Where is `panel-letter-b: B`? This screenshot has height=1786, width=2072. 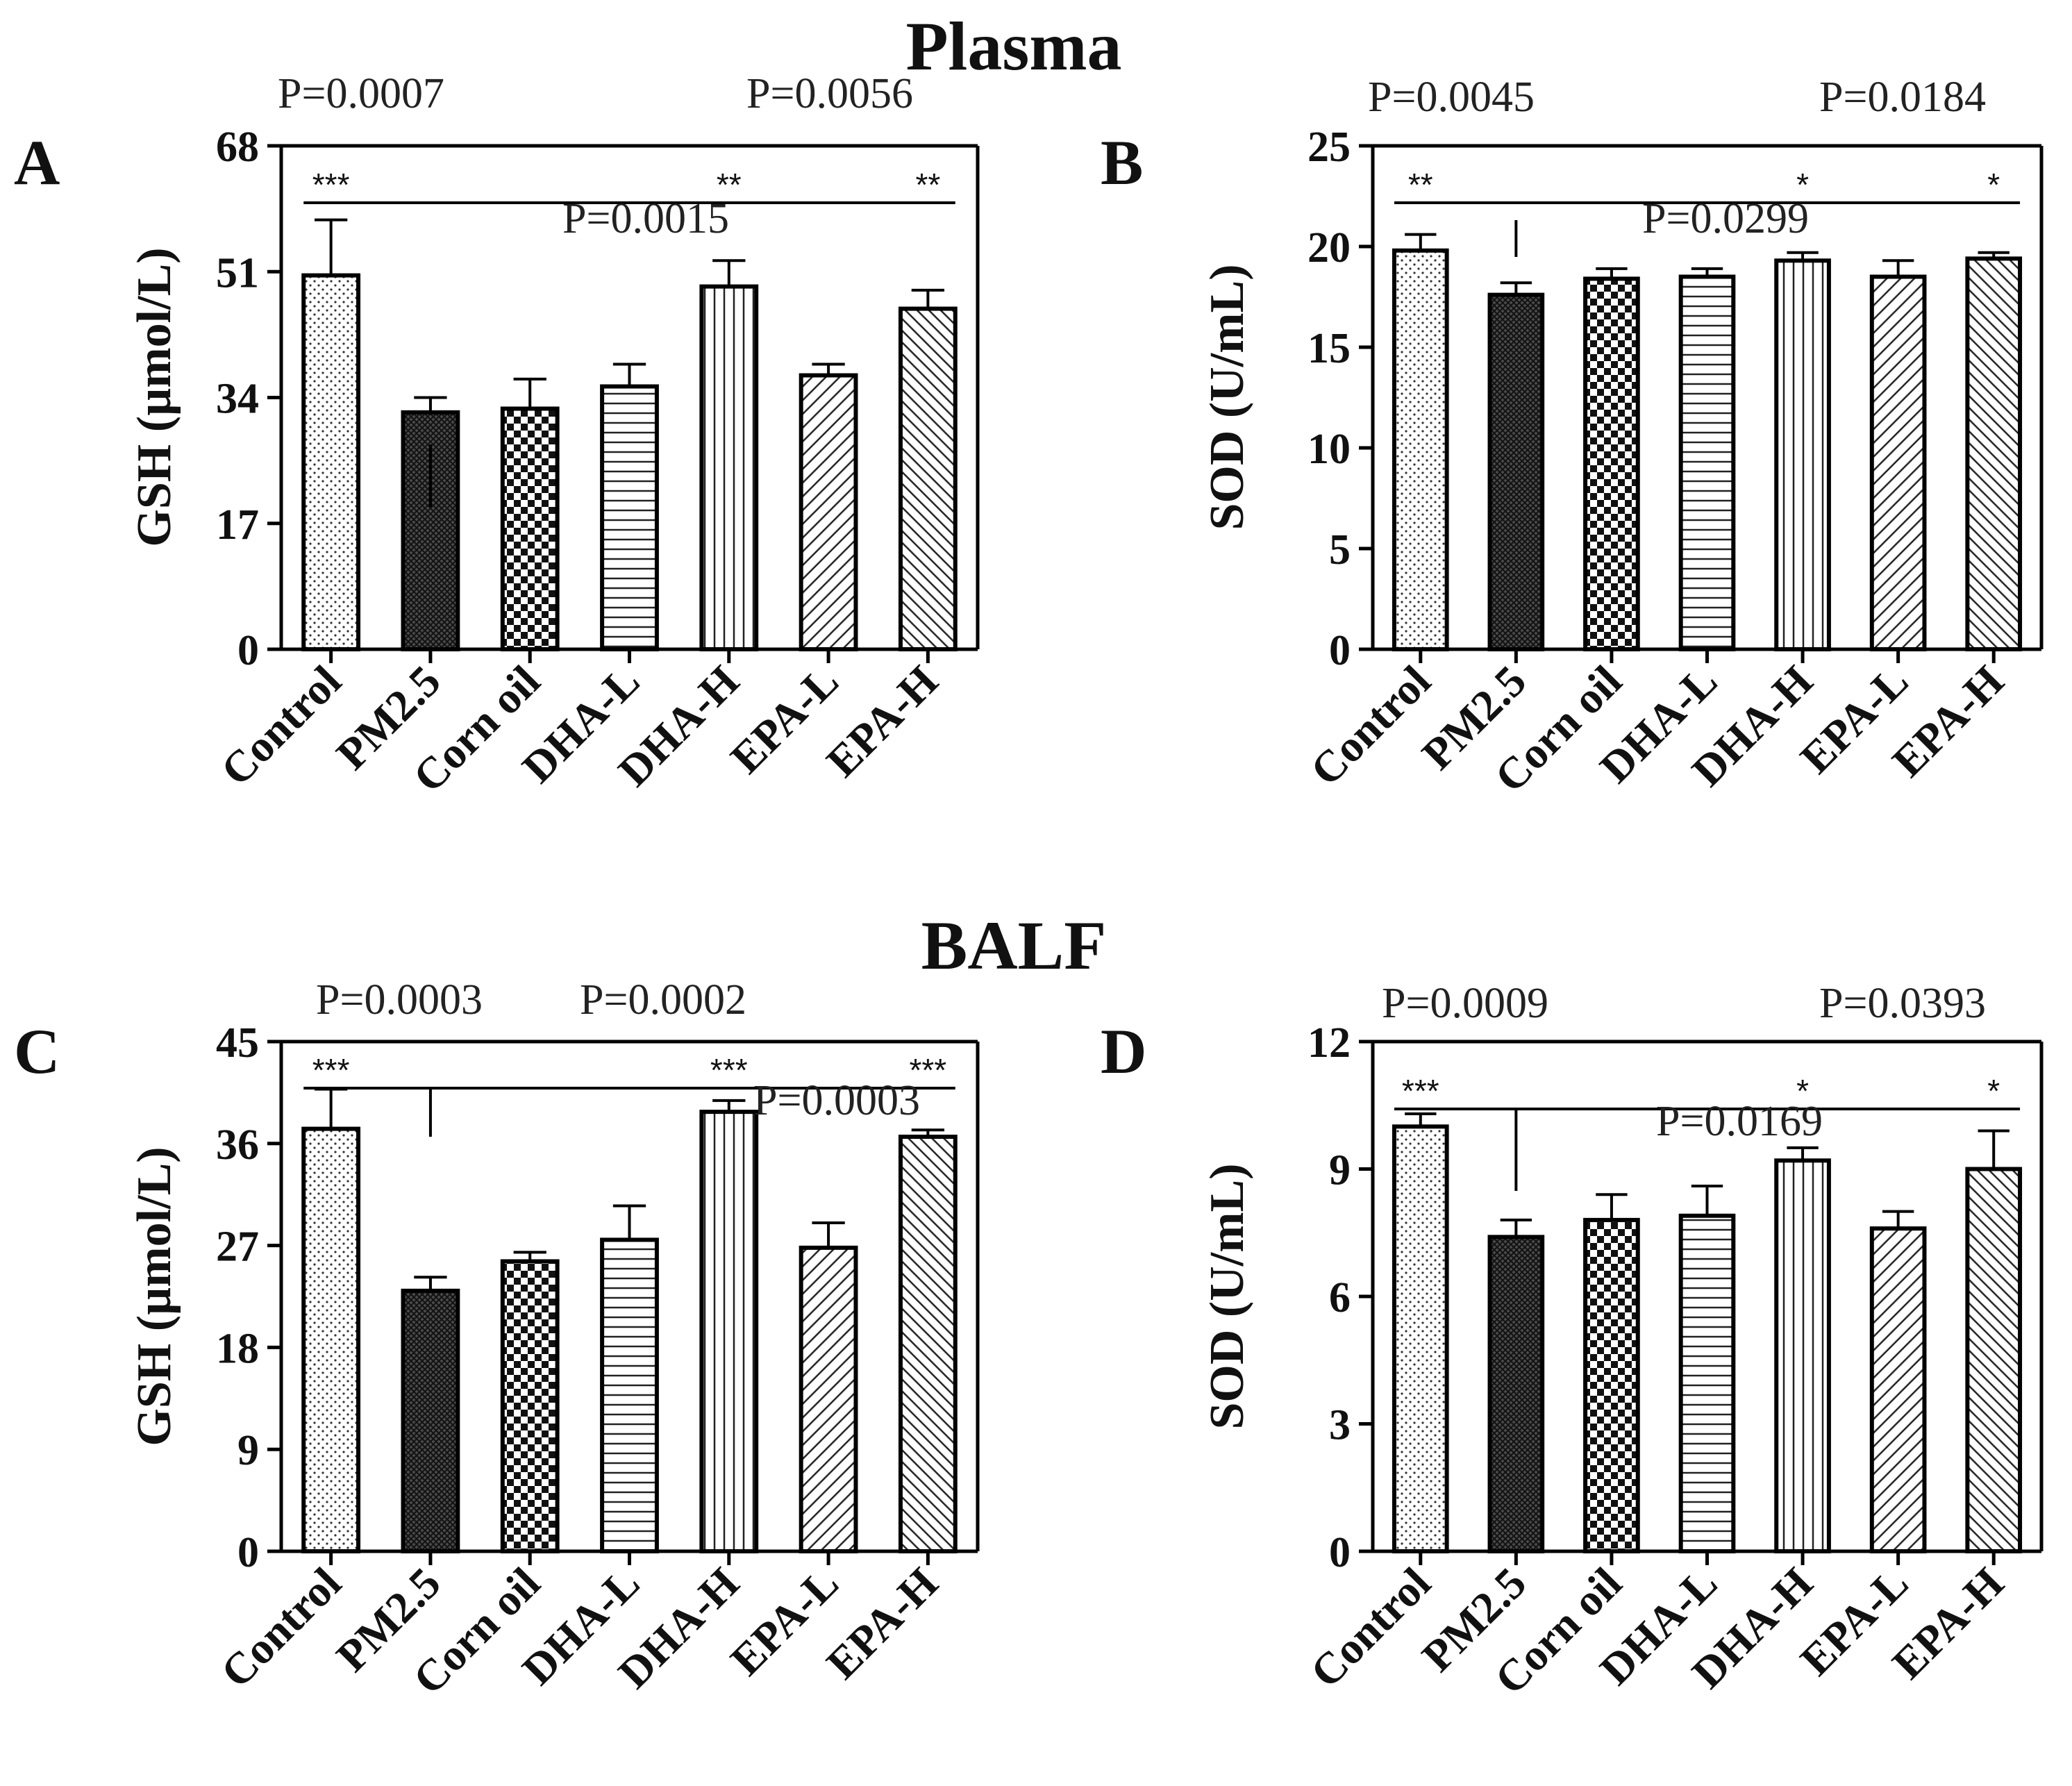
panel-letter-b: B is located at coordinates (1122, 162).